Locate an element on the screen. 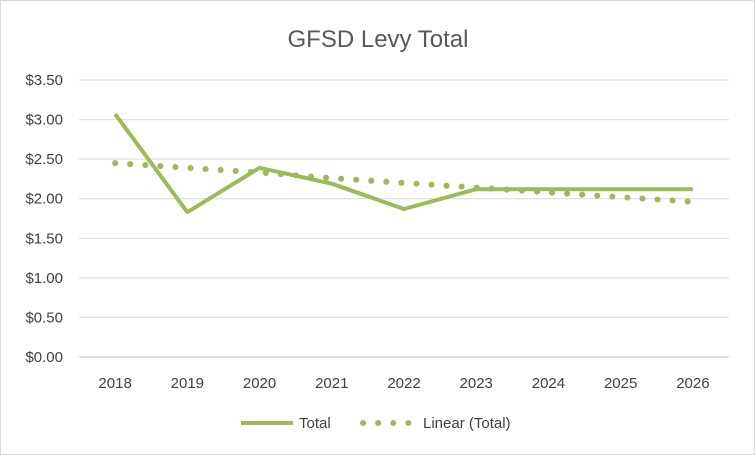 The width and height of the screenshot is (755, 455). x-axis-tick-labels: 2018 2019 2020 2021 2022 2023 2024 2025 2026 is located at coordinates (403, 383).